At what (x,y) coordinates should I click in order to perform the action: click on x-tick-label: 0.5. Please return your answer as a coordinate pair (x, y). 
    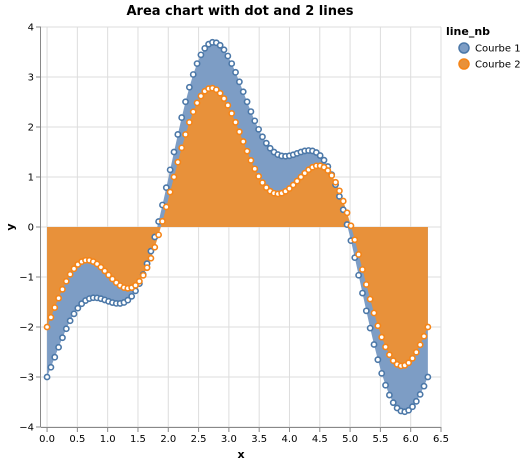
    Looking at the image, I should click on (77, 439).